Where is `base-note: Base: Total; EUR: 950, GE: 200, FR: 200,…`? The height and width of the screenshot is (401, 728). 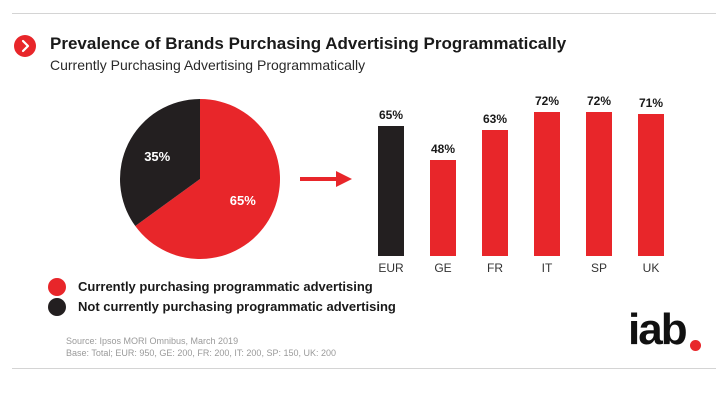 base-note: Base: Total; EUR: 950, GE: 200, FR: 200,… is located at coordinates (201, 353).